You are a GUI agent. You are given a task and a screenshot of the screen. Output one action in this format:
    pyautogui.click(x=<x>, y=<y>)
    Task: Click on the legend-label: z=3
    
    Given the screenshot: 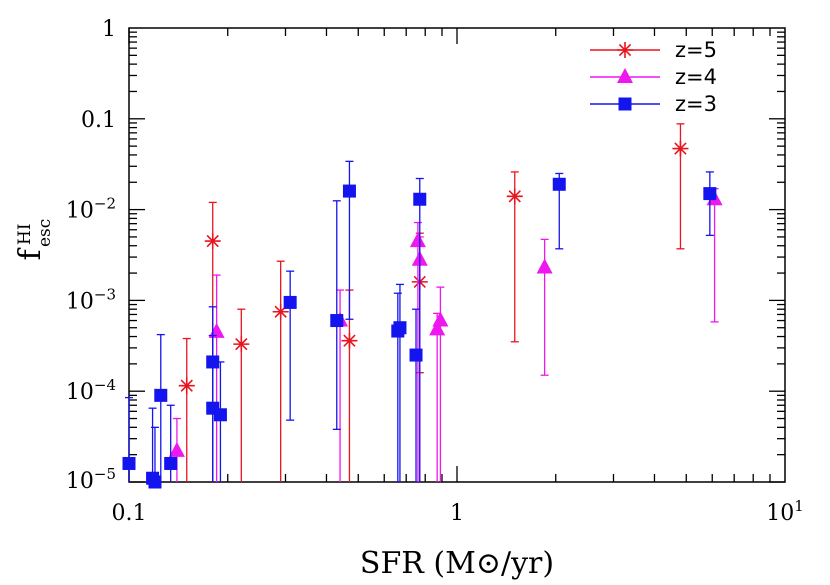 What is the action you would take?
    pyautogui.click(x=696, y=104)
    